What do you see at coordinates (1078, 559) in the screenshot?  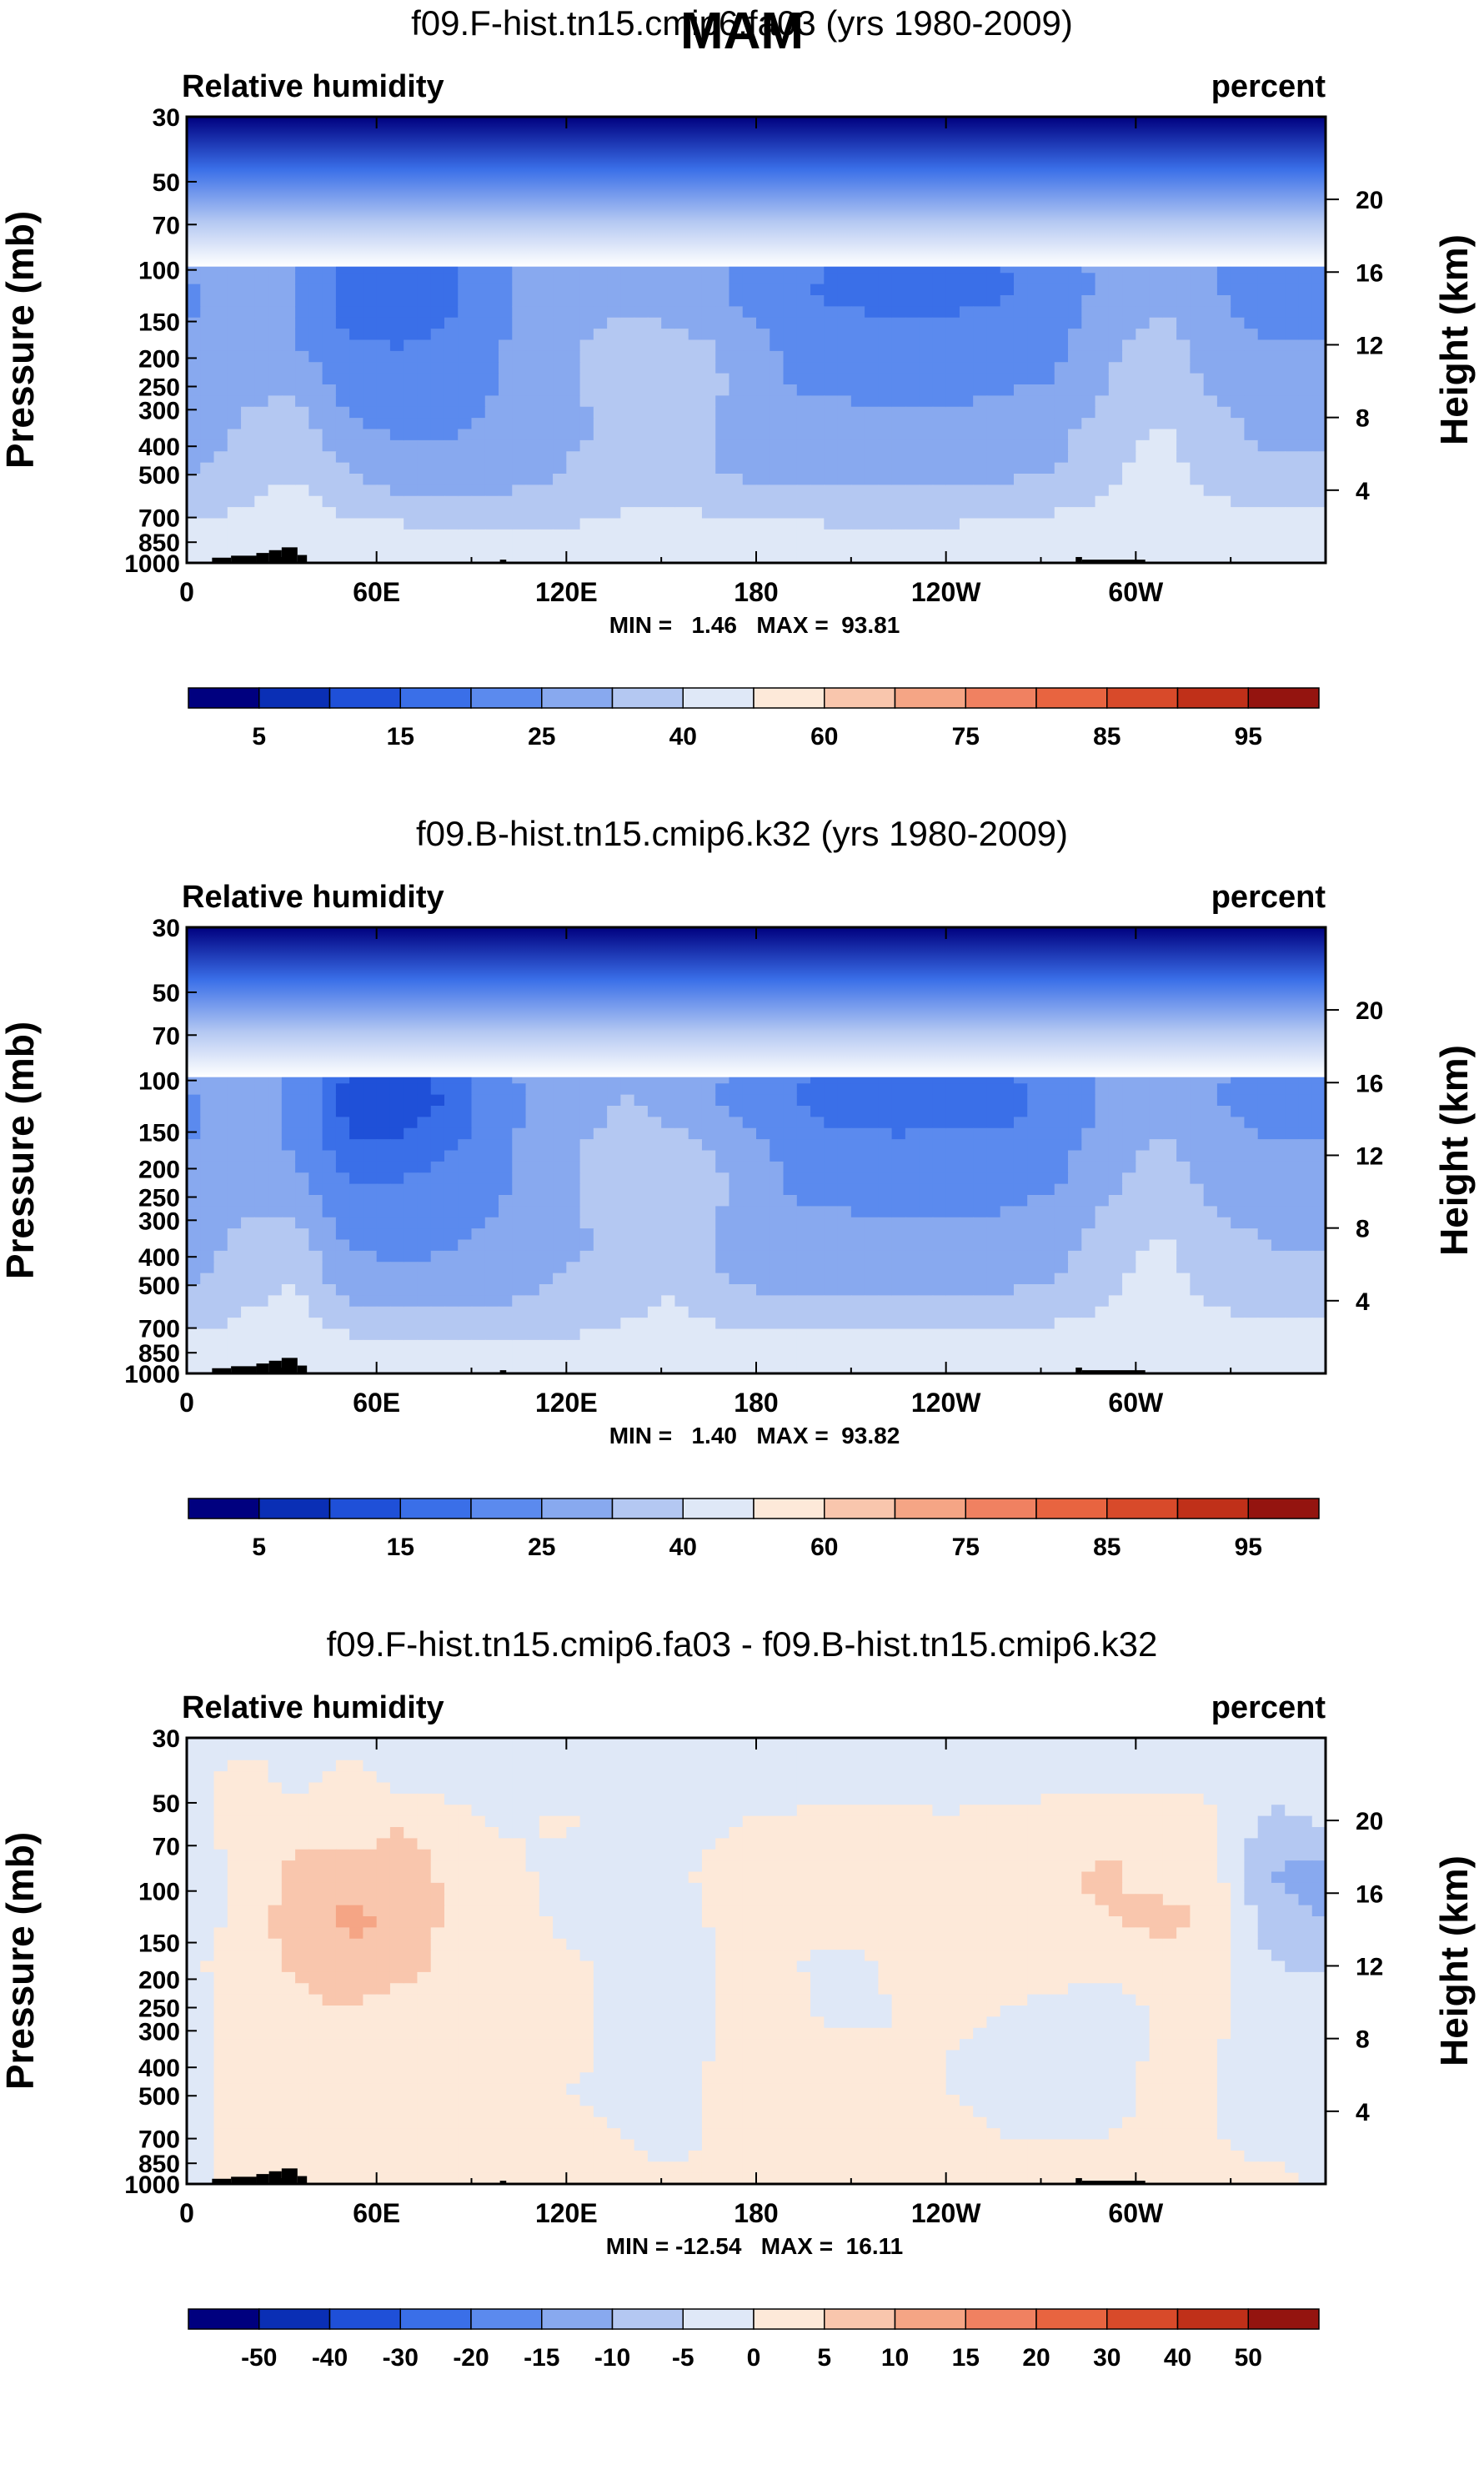 I see `topography-block` at bounding box center [1078, 559].